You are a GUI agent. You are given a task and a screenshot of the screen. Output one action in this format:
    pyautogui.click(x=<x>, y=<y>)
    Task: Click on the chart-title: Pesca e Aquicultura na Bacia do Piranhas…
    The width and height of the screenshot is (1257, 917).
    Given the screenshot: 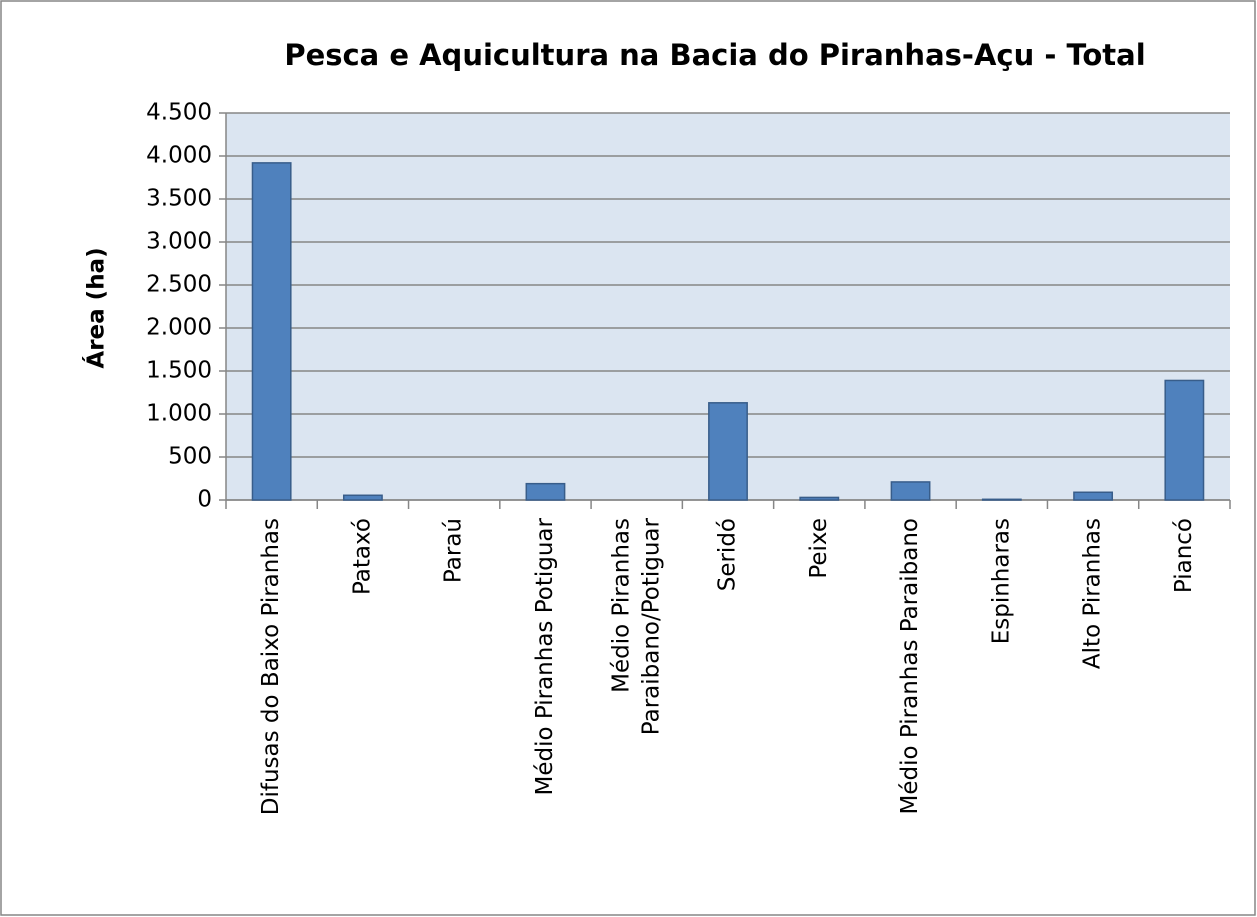 What is the action you would take?
    pyautogui.click(x=714, y=55)
    